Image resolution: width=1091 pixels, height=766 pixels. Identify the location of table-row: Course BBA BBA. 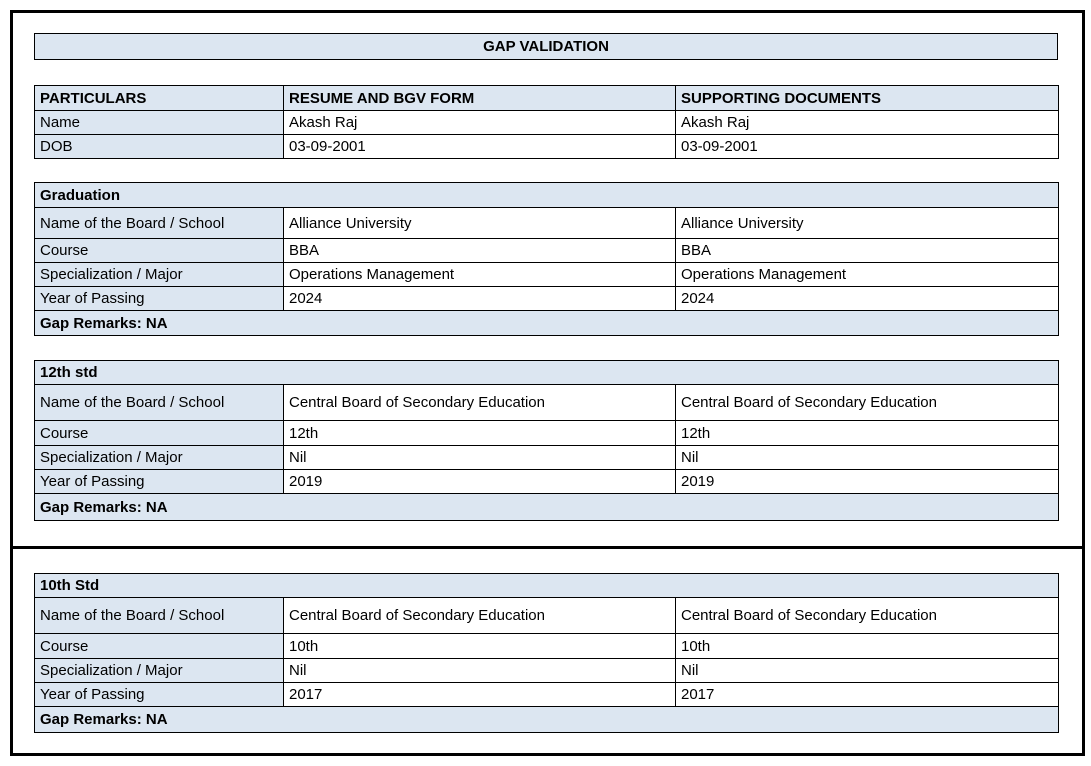
(547, 250).